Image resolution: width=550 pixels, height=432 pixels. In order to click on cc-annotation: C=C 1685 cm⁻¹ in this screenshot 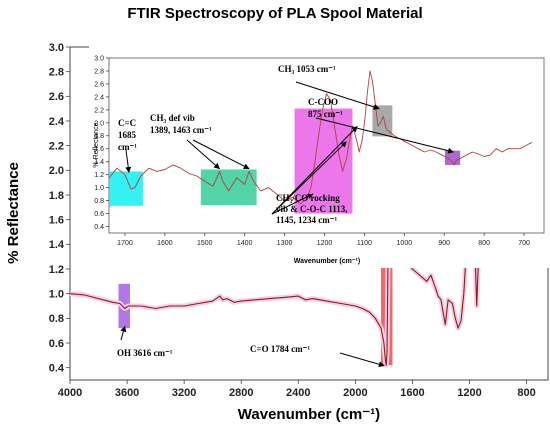, I will do `click(127, 135)`.